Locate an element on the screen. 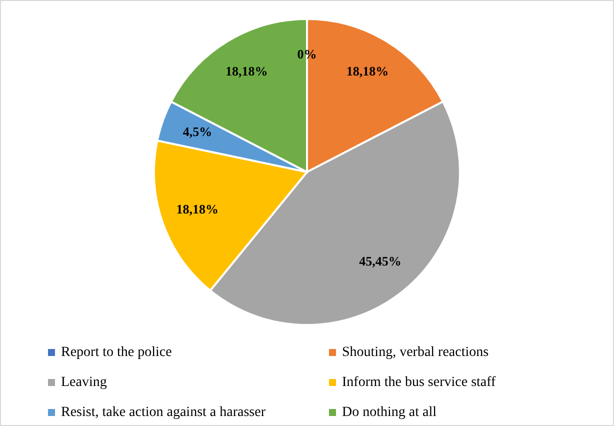 The image size is (614, 426). legend-label: Leaving is located at coordinates (84, 382).